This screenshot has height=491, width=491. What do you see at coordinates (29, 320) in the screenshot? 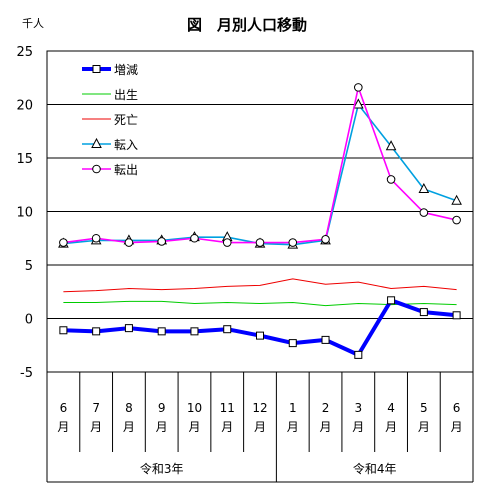
I see `y-tick-label: 0` at bounding box center [29, 320].